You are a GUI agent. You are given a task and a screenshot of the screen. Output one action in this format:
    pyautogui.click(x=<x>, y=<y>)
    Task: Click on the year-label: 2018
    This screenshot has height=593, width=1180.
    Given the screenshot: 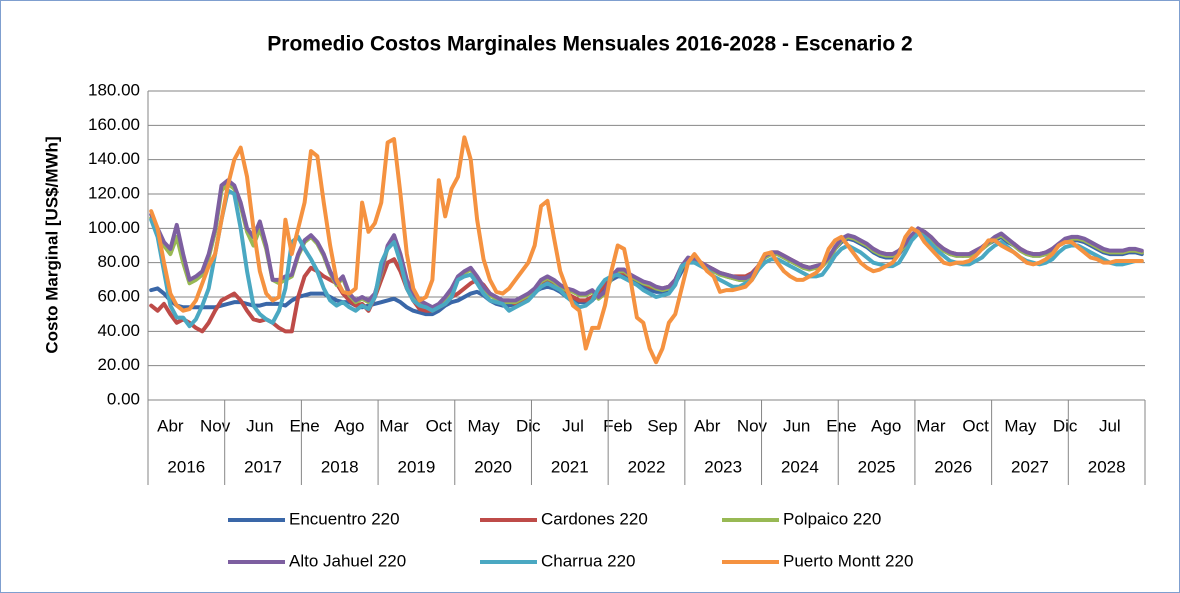 What is the action you would take?
    pyautogui.click(x=340, y=466)
    